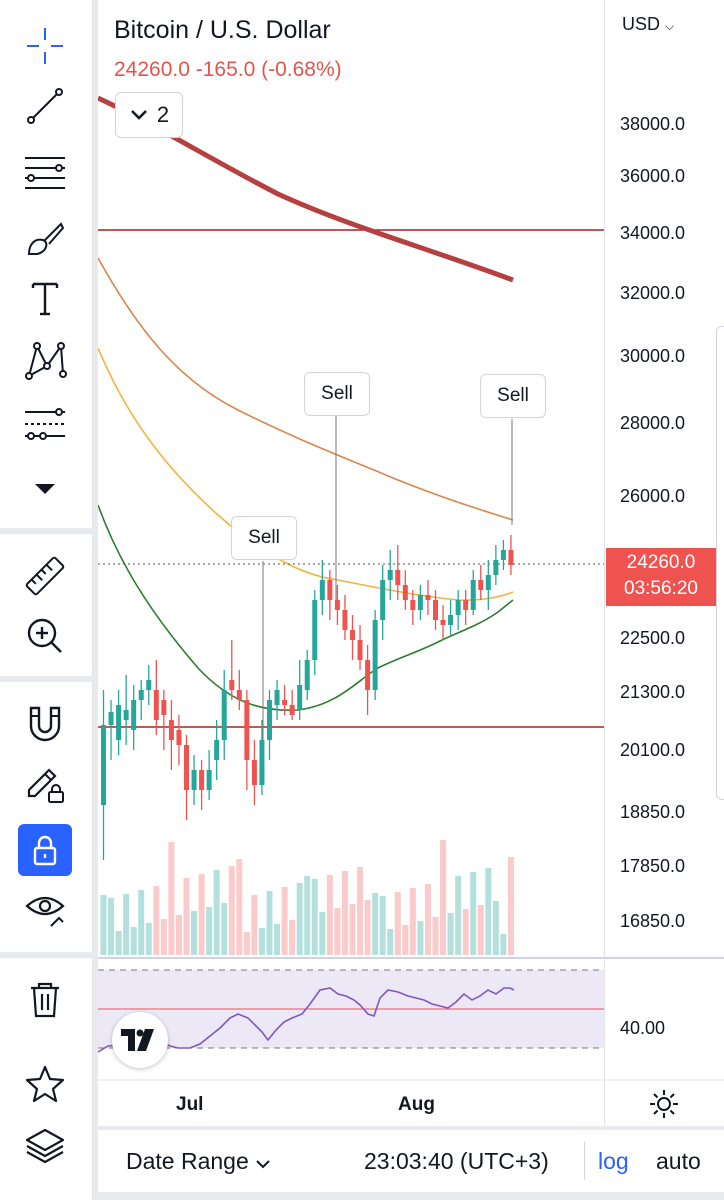  Describe the element at coordinates (45, 360) in the screenshot. I see `pattern-icon` at that location.